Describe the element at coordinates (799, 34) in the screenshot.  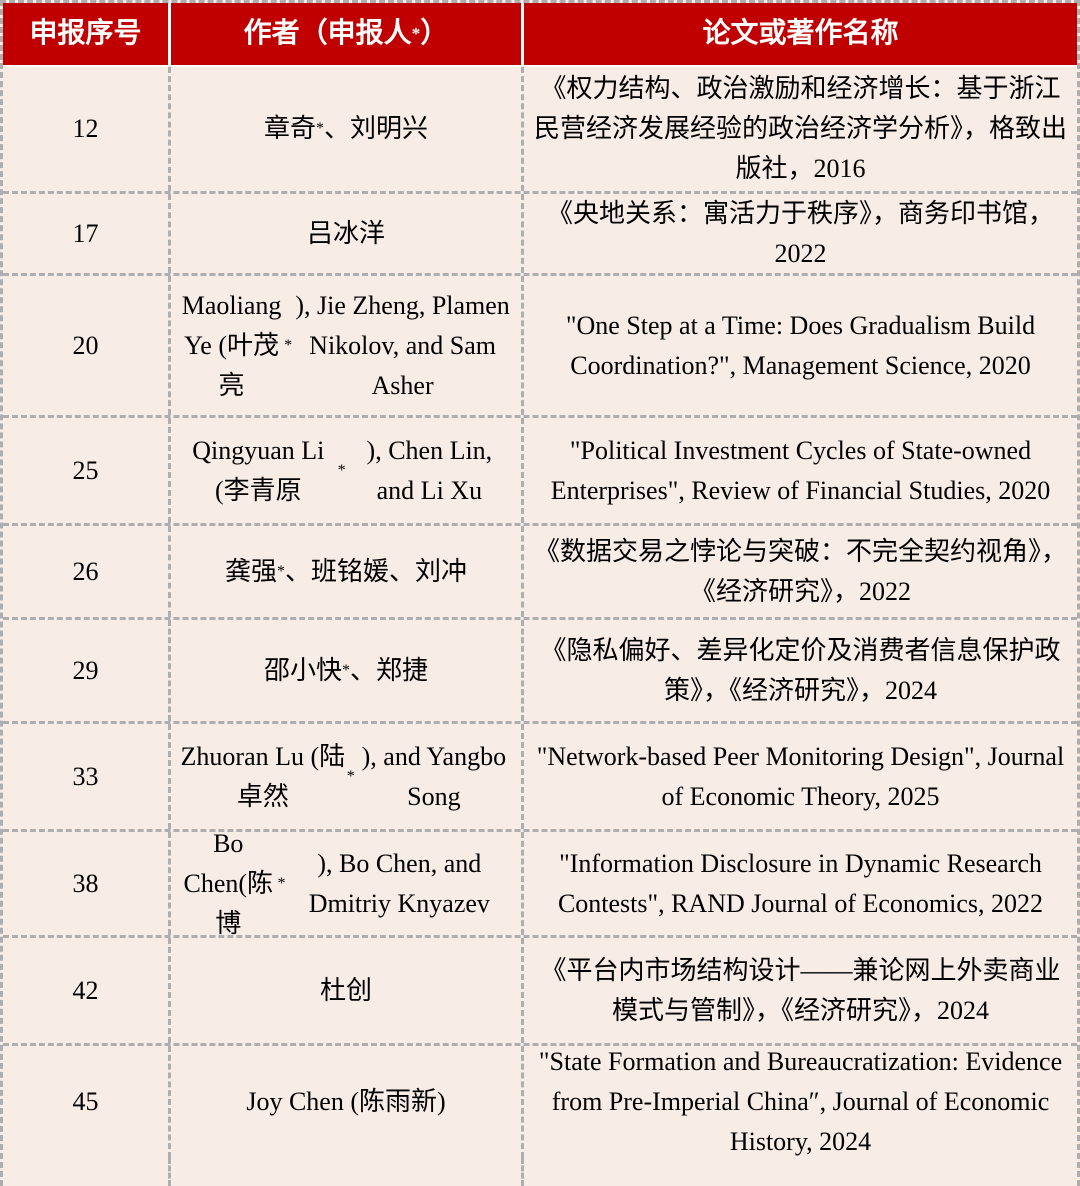
I see `header-work-title: 论文或著作名称` at that location.